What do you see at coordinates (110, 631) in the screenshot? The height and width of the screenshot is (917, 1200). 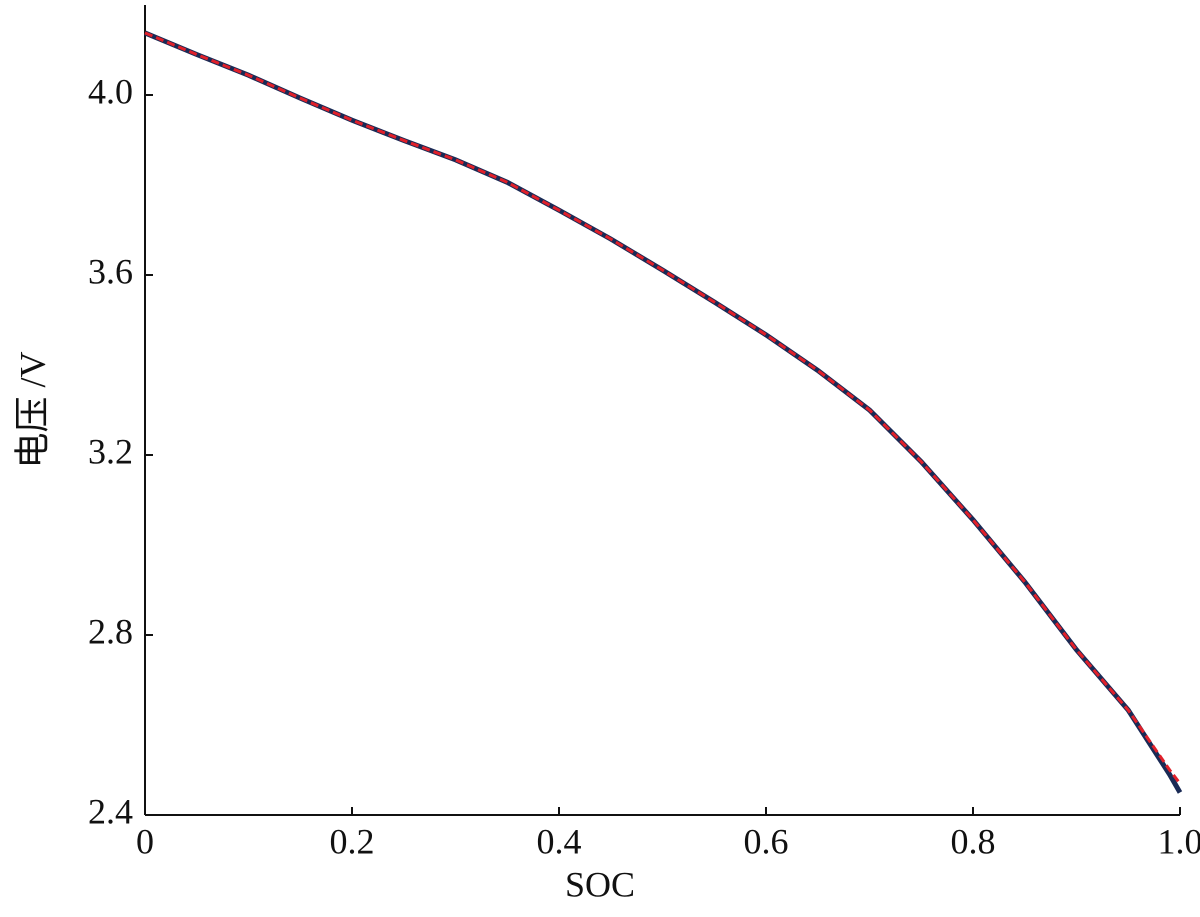 I see `y-tick-label: 2.8` at bounding box center [110, 631].